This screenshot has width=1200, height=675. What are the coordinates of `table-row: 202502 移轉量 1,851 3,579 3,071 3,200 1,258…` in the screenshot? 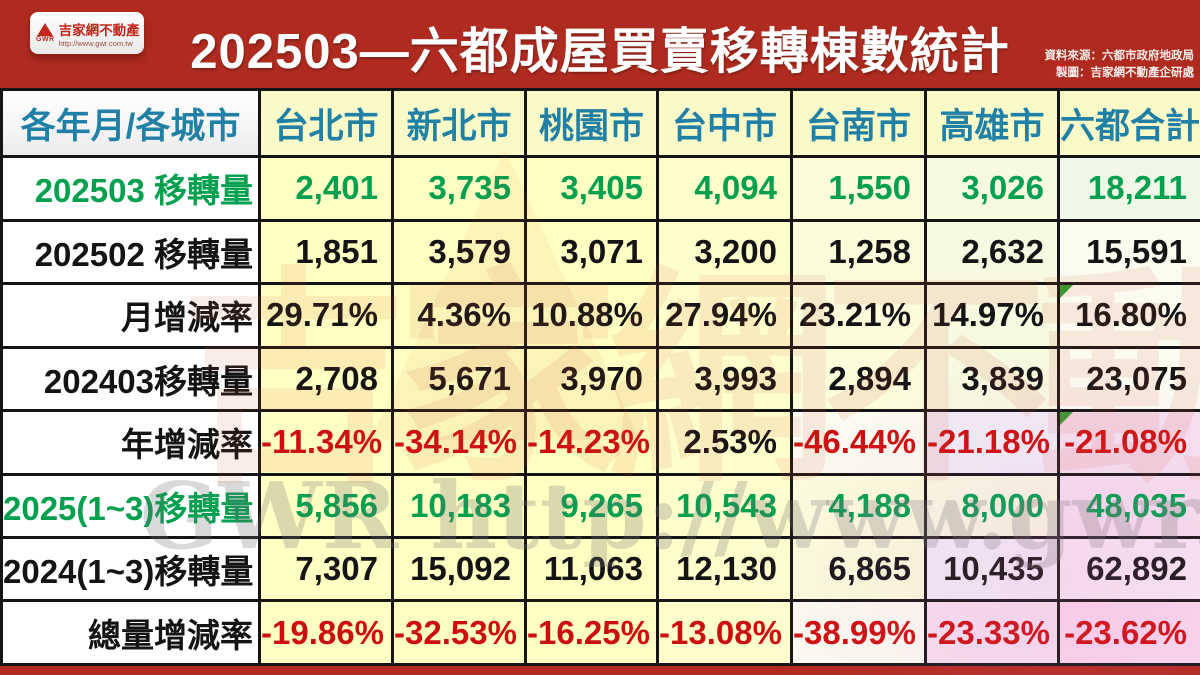 It's located at (600, 252).